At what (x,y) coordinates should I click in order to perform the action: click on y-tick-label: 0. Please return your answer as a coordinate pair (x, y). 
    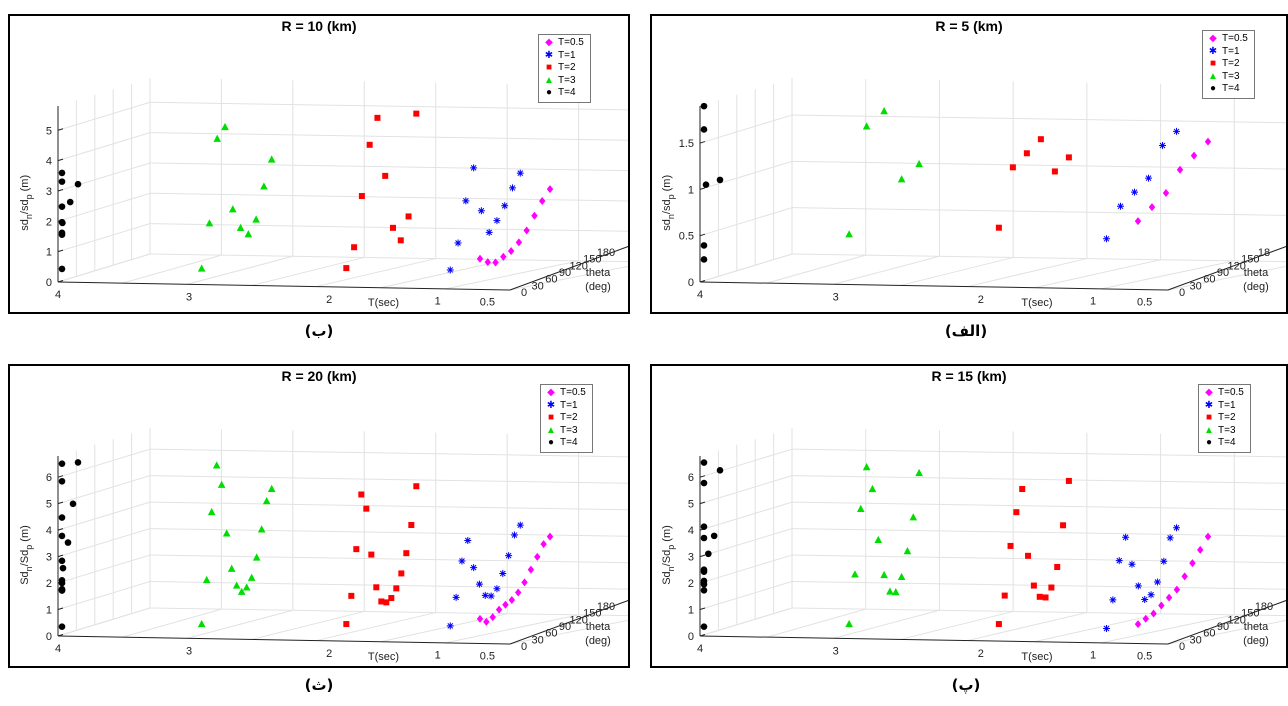
    Looking at the image, I should click on (49, 637).